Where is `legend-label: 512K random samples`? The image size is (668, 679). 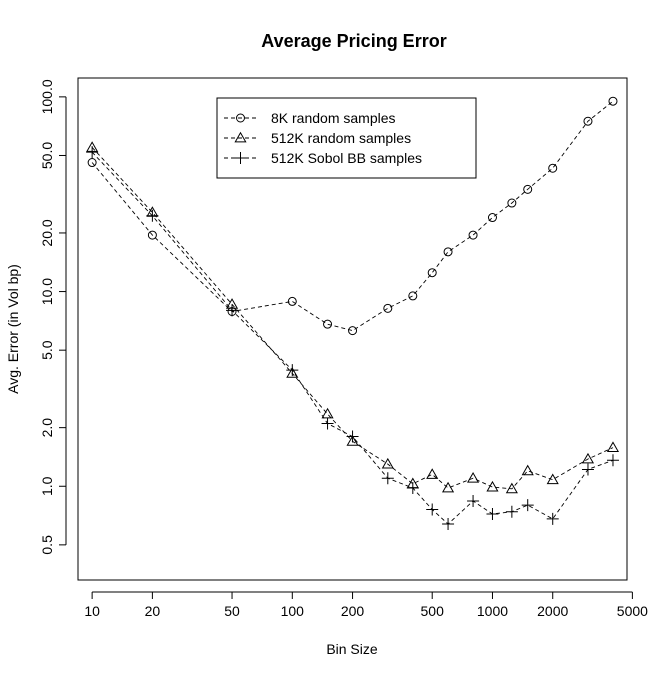
legend-label: 512K random samples is located at coordinates (341, 138).